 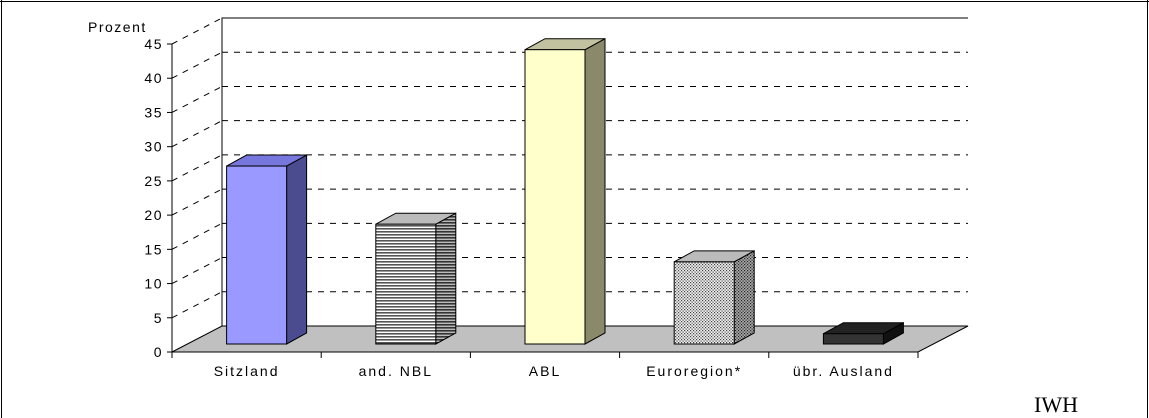 I want to click on bar-sitzland, so click(x=267, y=249).